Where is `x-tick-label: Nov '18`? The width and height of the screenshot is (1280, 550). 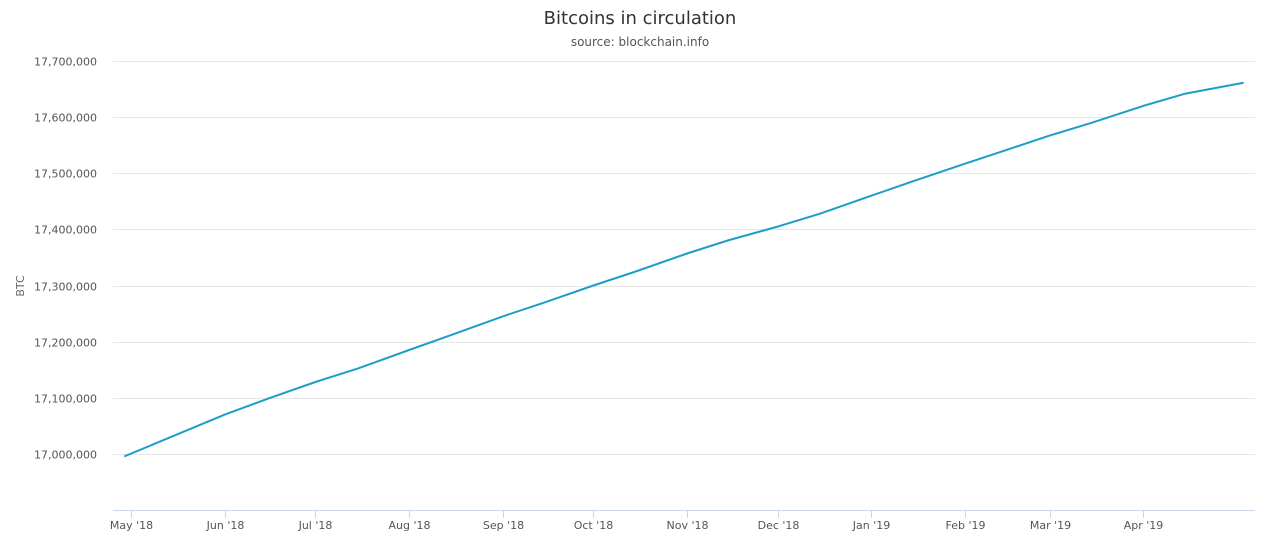 x-tick-label: Nov '18 is located at coordinates (688, 525).